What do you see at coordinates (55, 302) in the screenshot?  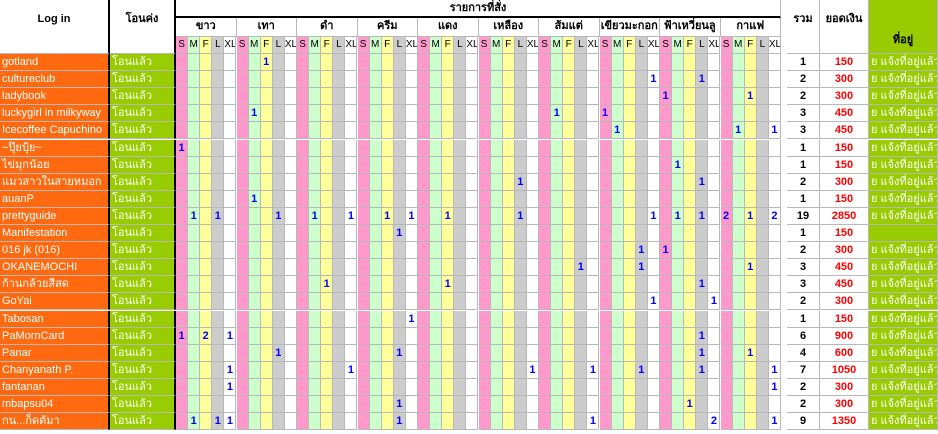 I see `login-cell: GoYai` at bounding box center [55, 302].